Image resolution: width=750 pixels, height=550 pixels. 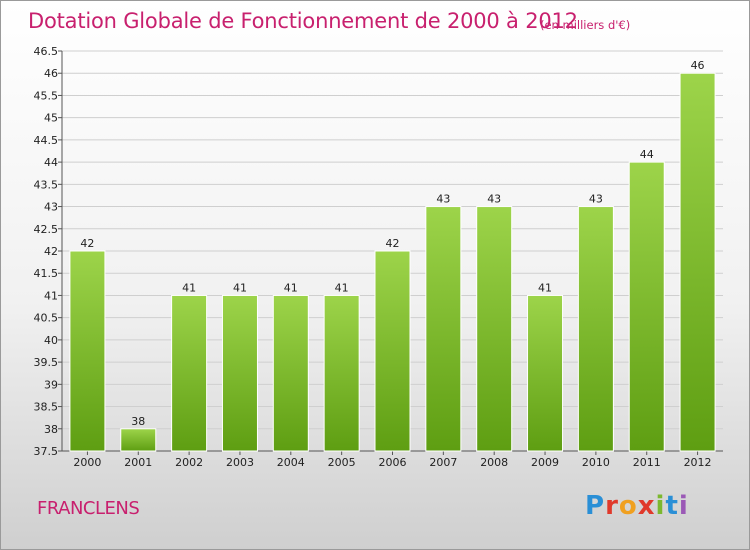 What do you see at coordinates (595, 329) in the screenshot?
I see `bar-2010` at bounding box center [595, 329].